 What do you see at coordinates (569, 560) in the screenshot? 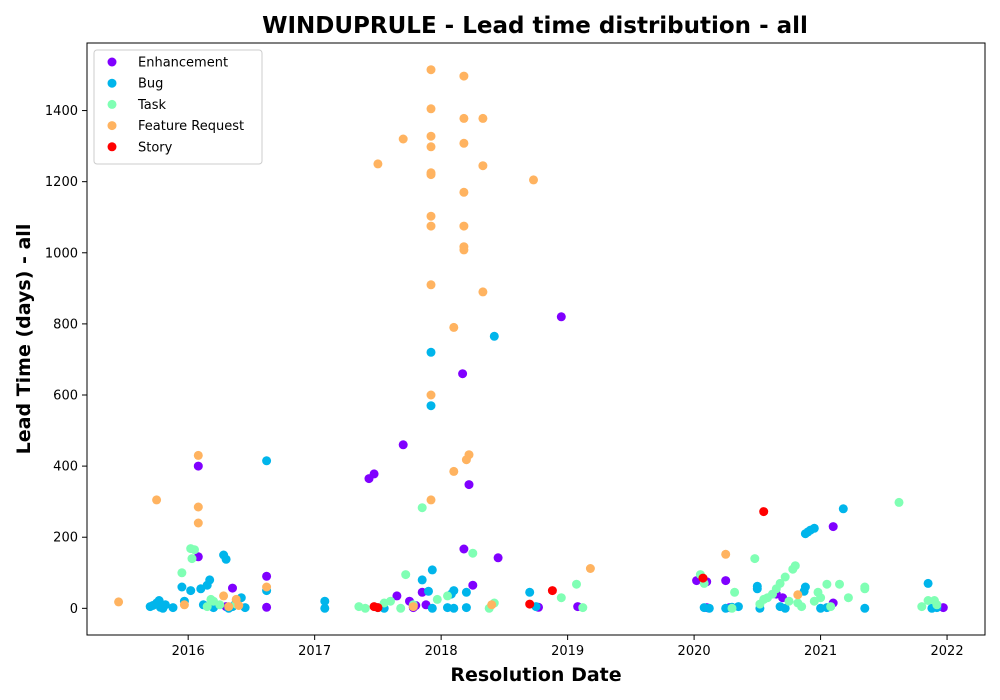
I see `series-story` at bounding box center [569, 560].